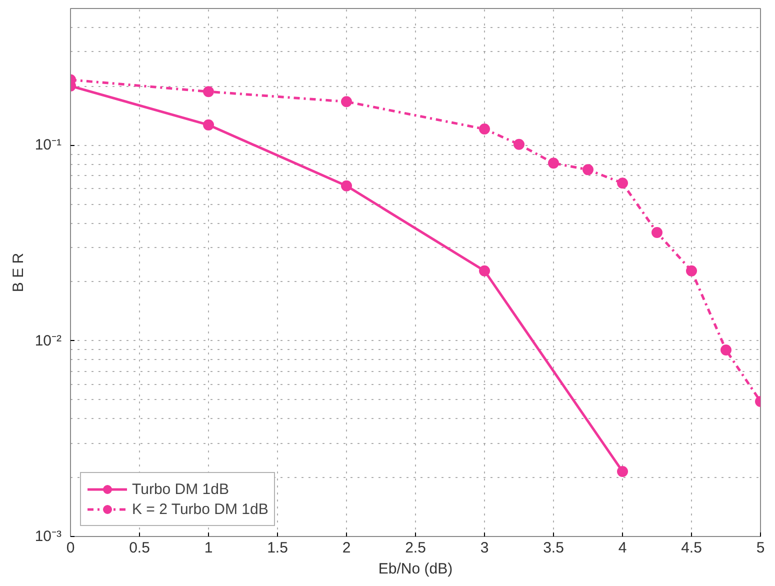 This screenshot has height=586, width=775. What do you see at coordinates (622, 548) in the screenshot?
I see `x-tick-label: 4` at bounding box center [622, 548].